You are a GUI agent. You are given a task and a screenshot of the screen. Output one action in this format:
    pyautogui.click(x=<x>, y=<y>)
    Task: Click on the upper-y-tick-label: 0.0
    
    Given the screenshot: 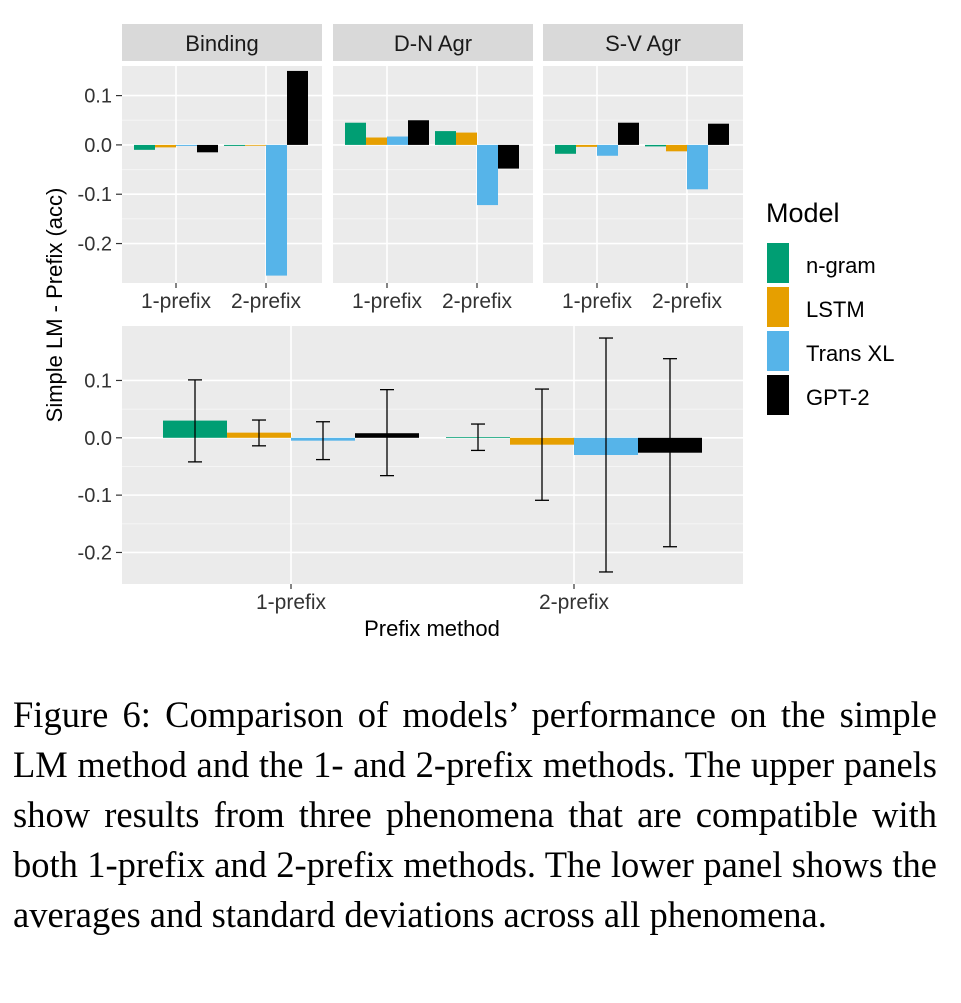 What is the action you would take?
    pyautogui.click(x=98, y=146)
    